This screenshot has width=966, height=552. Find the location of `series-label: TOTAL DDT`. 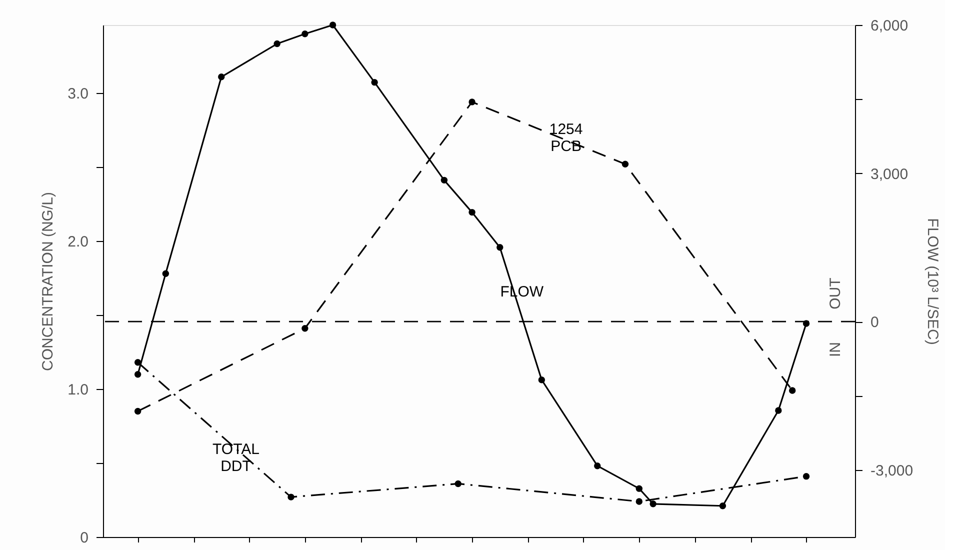

series-label: TOTAL DDT is located at coordinates (236, 458).